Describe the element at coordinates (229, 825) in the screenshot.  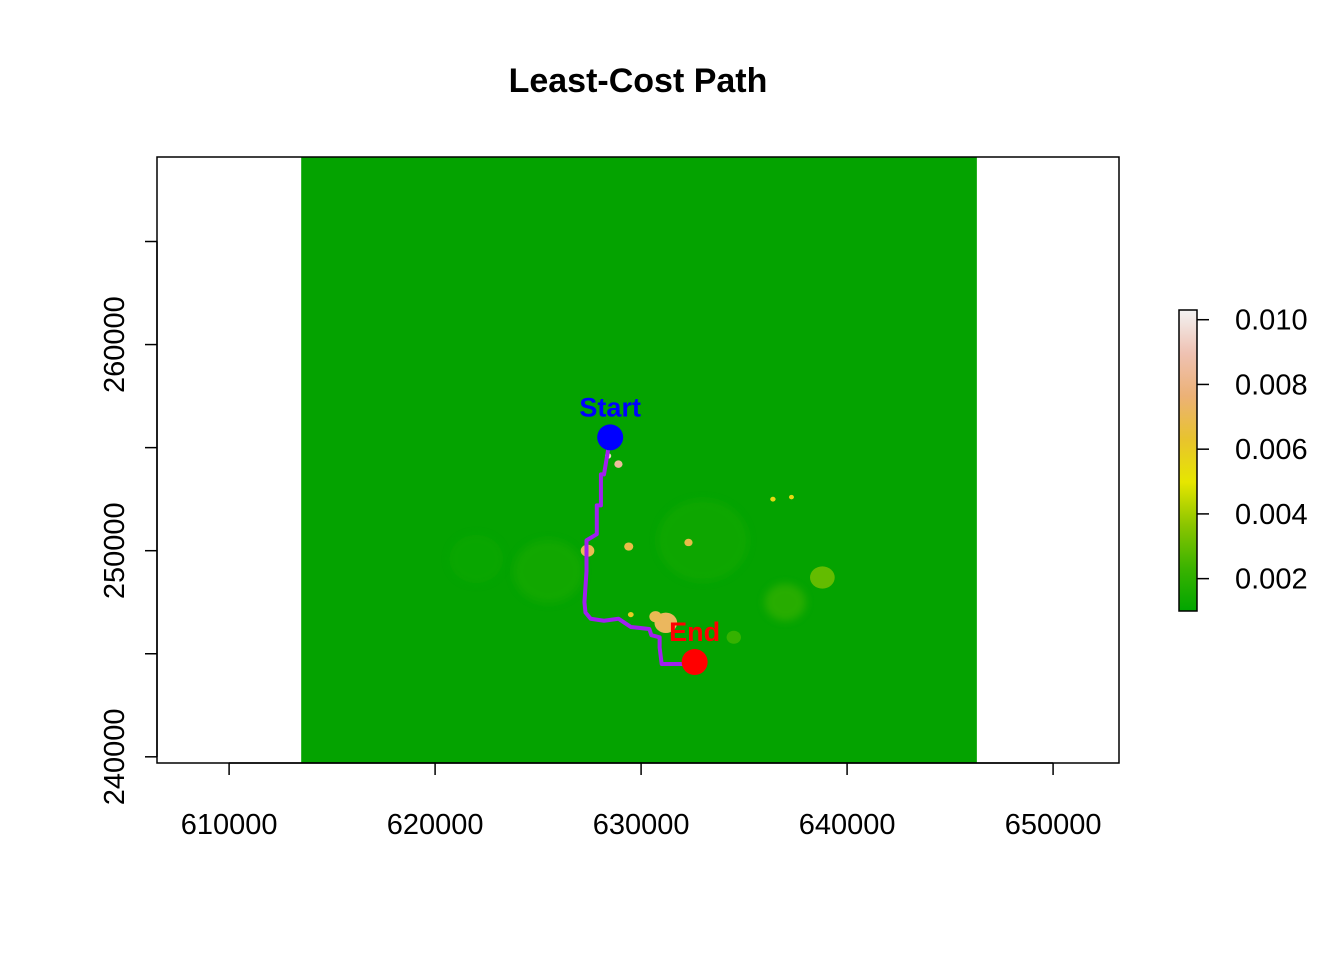
I see `x-tick-label: 610000` at that location.